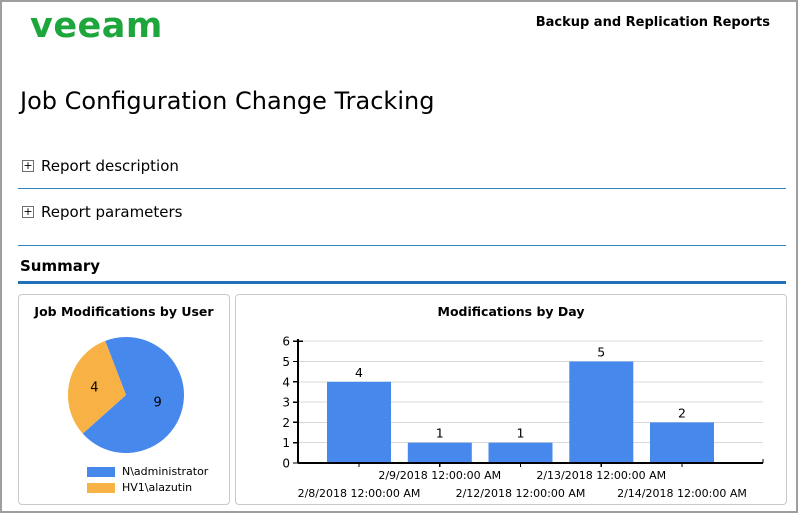  Describe the element at coordinates (286, 423) in the screenshot. I see `y-tick-label: 2` at that location.